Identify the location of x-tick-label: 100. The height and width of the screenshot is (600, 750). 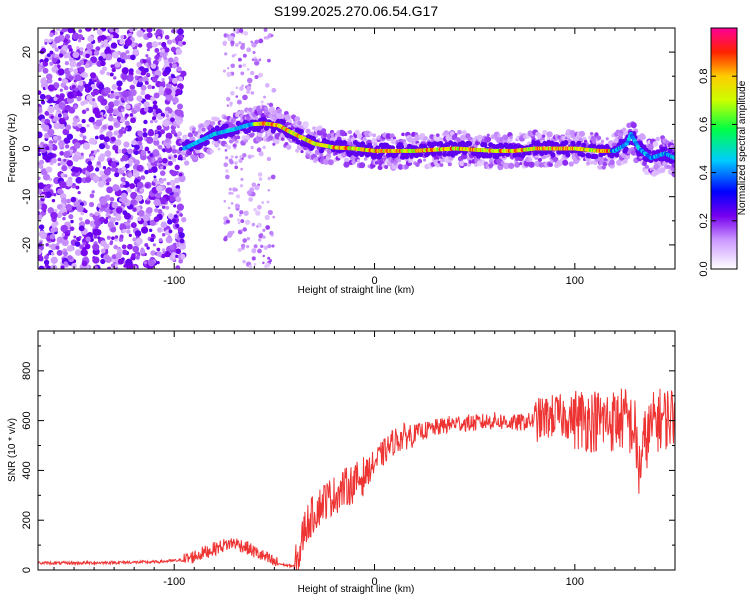
(575, 582).